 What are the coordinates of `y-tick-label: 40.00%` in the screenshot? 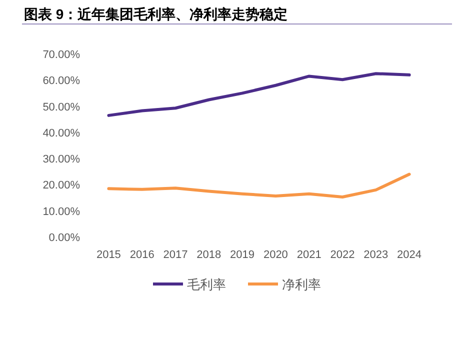 It's located at (61, 133).